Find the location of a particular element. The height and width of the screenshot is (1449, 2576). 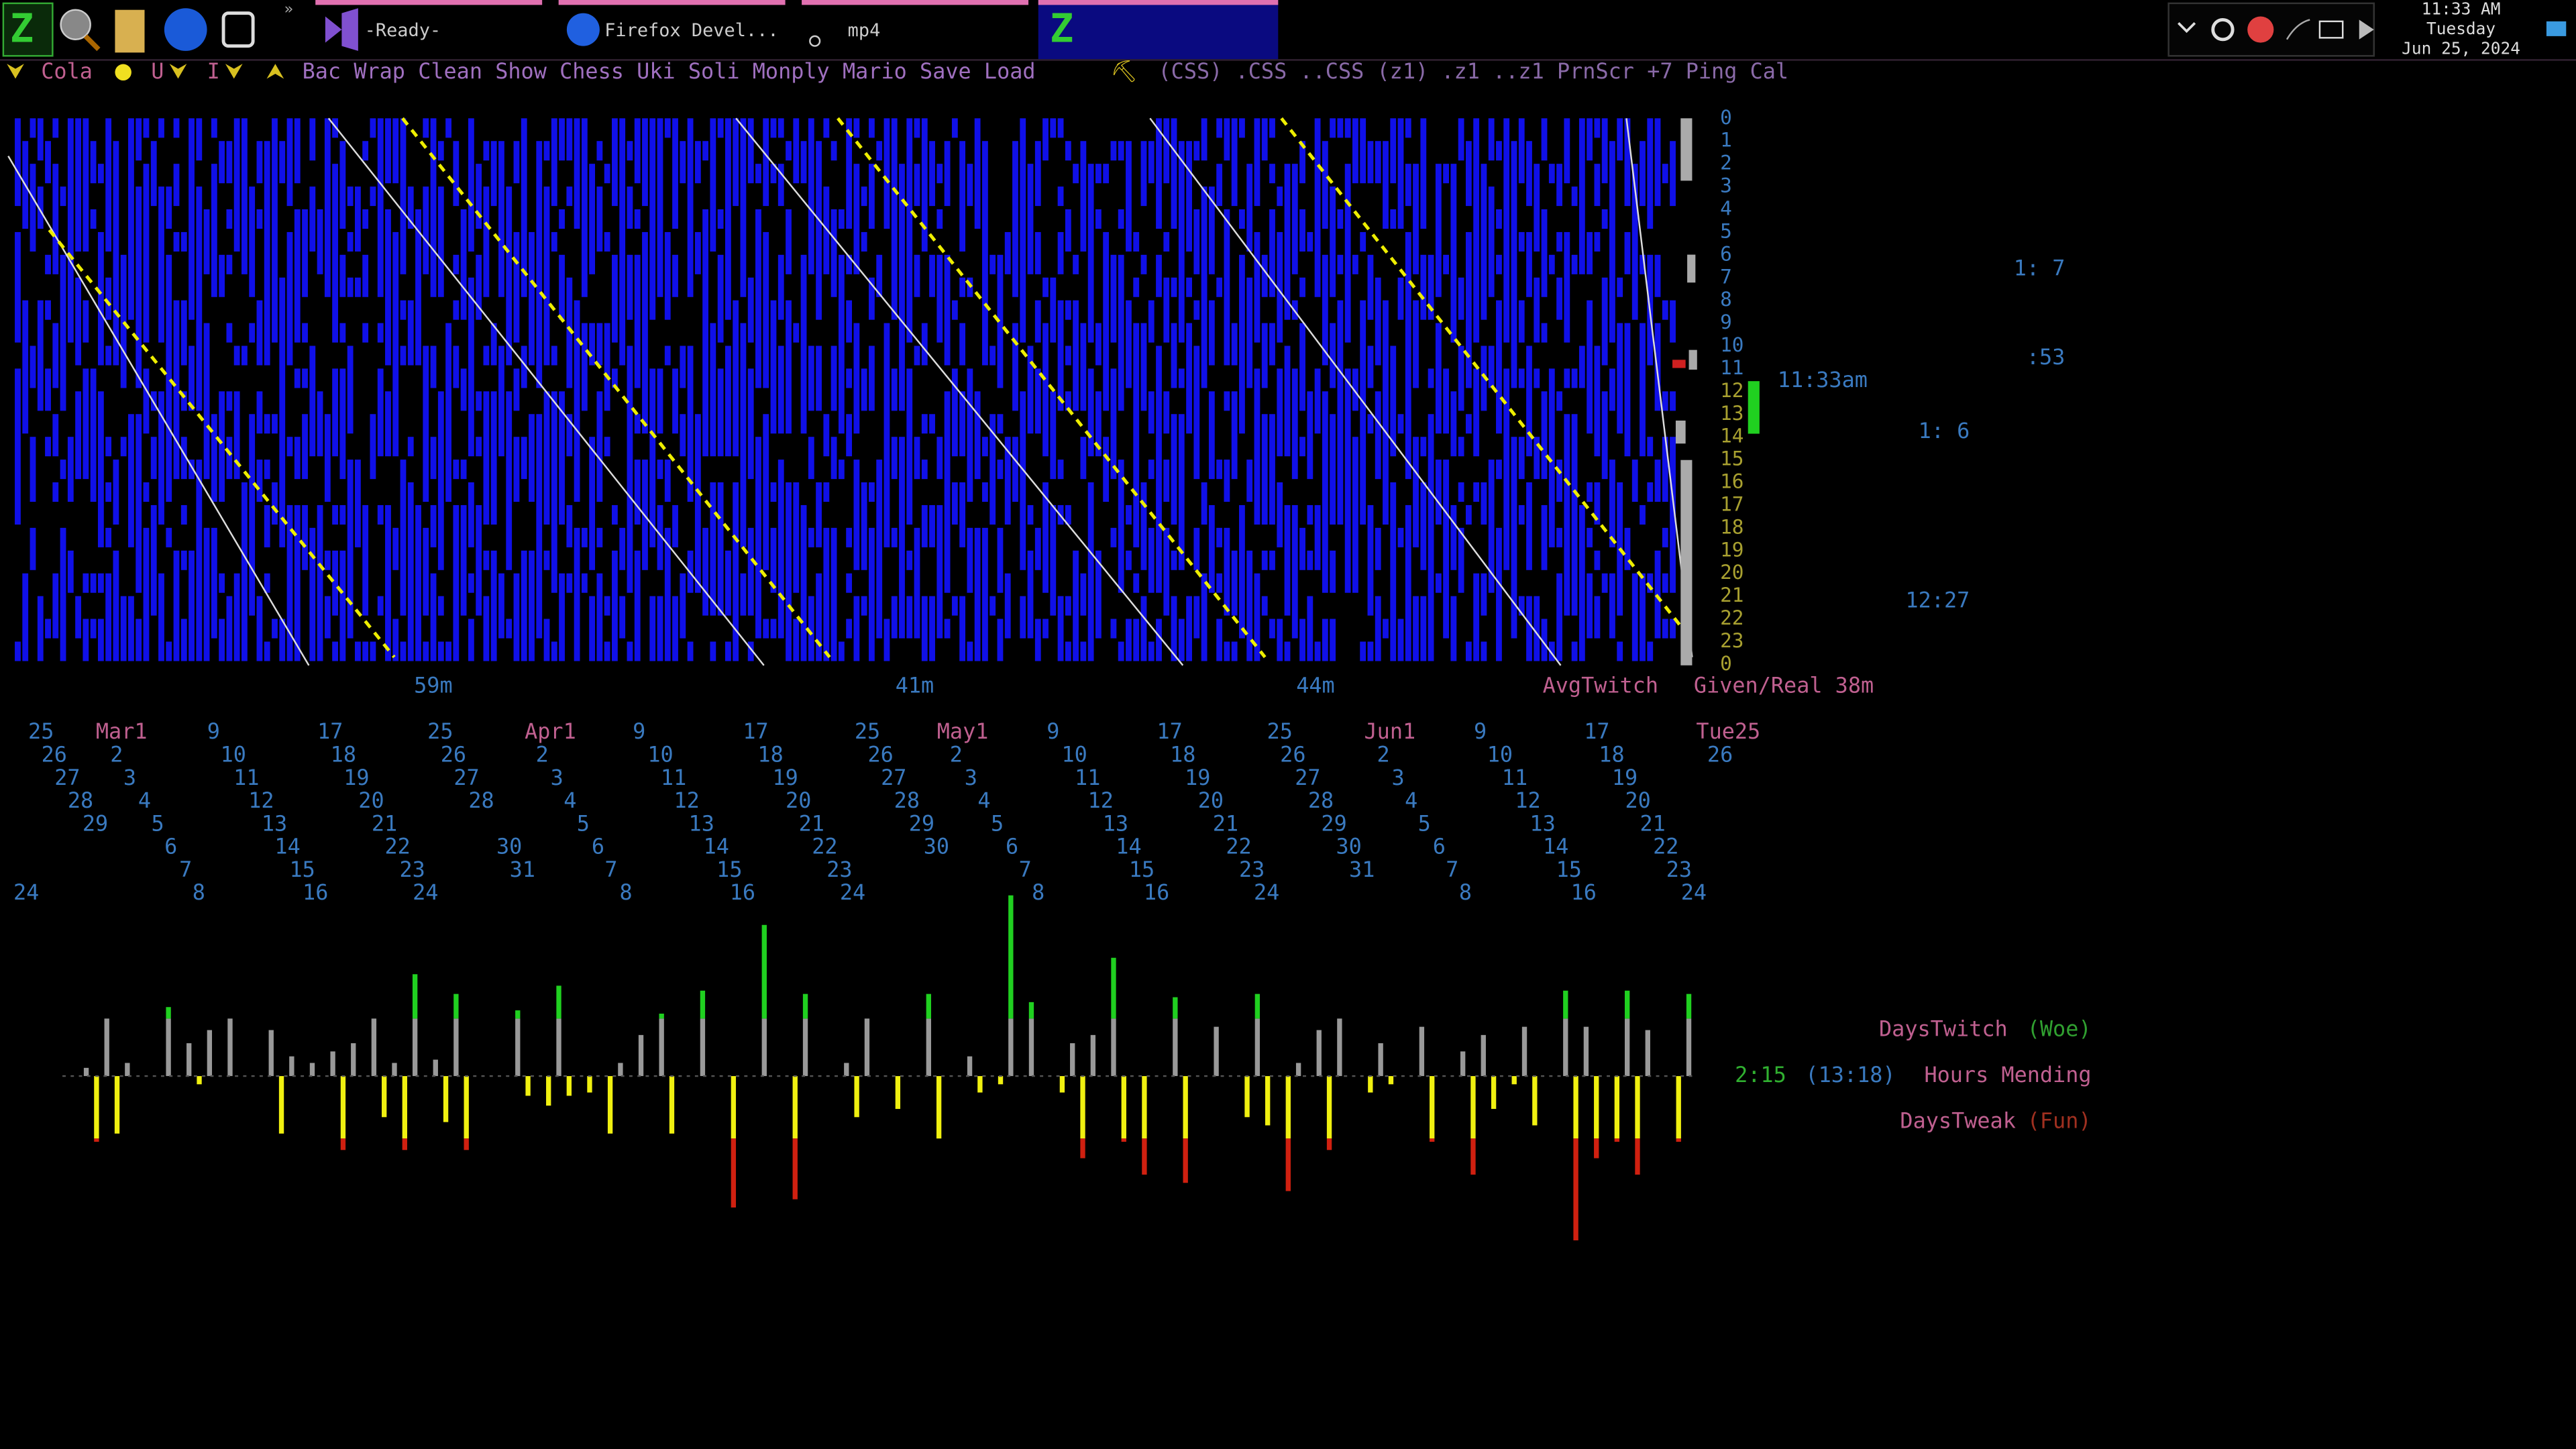

clock-date: Jun 25, 2024 is located at coordinates (2461, 48).